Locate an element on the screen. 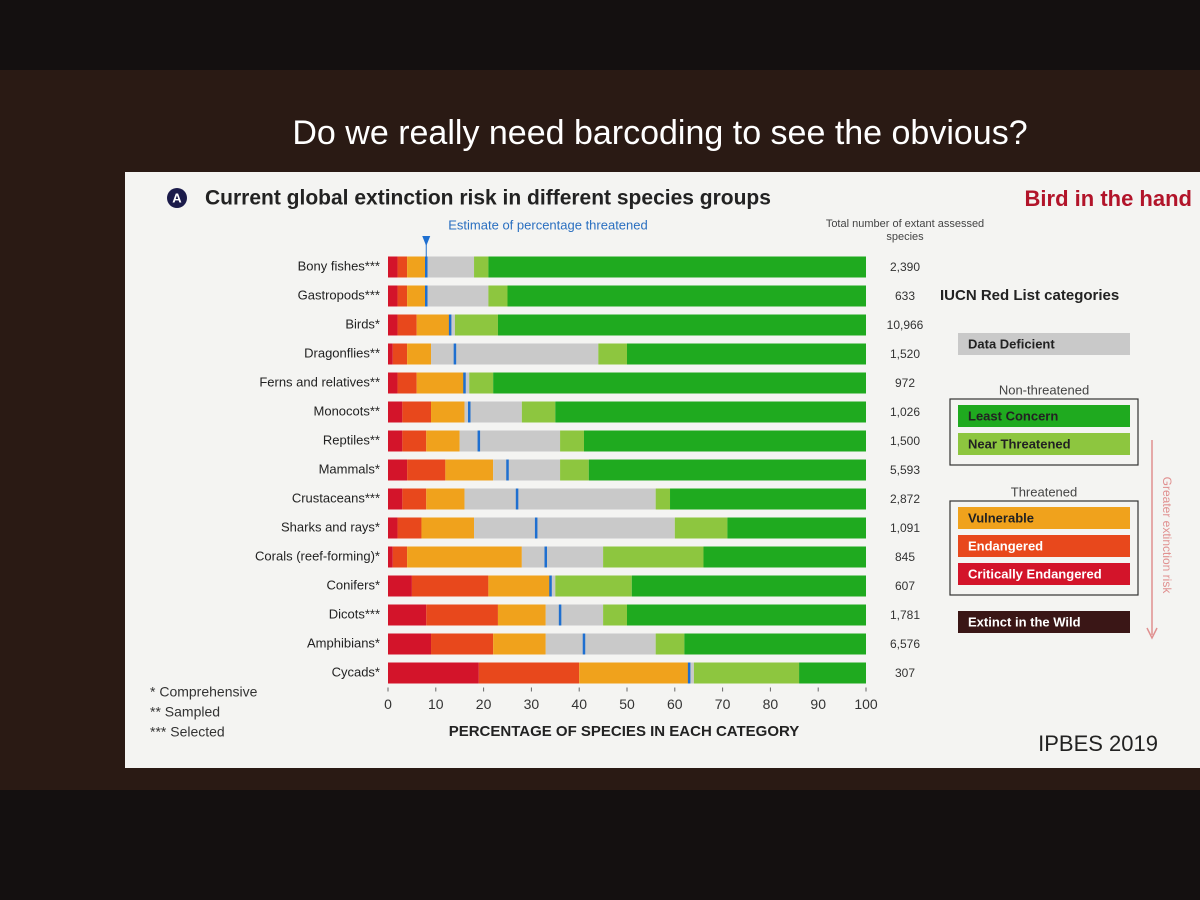 The image size is (1200, 900). corner-note: Bird in the hand is located at coordinates (1108, 198).